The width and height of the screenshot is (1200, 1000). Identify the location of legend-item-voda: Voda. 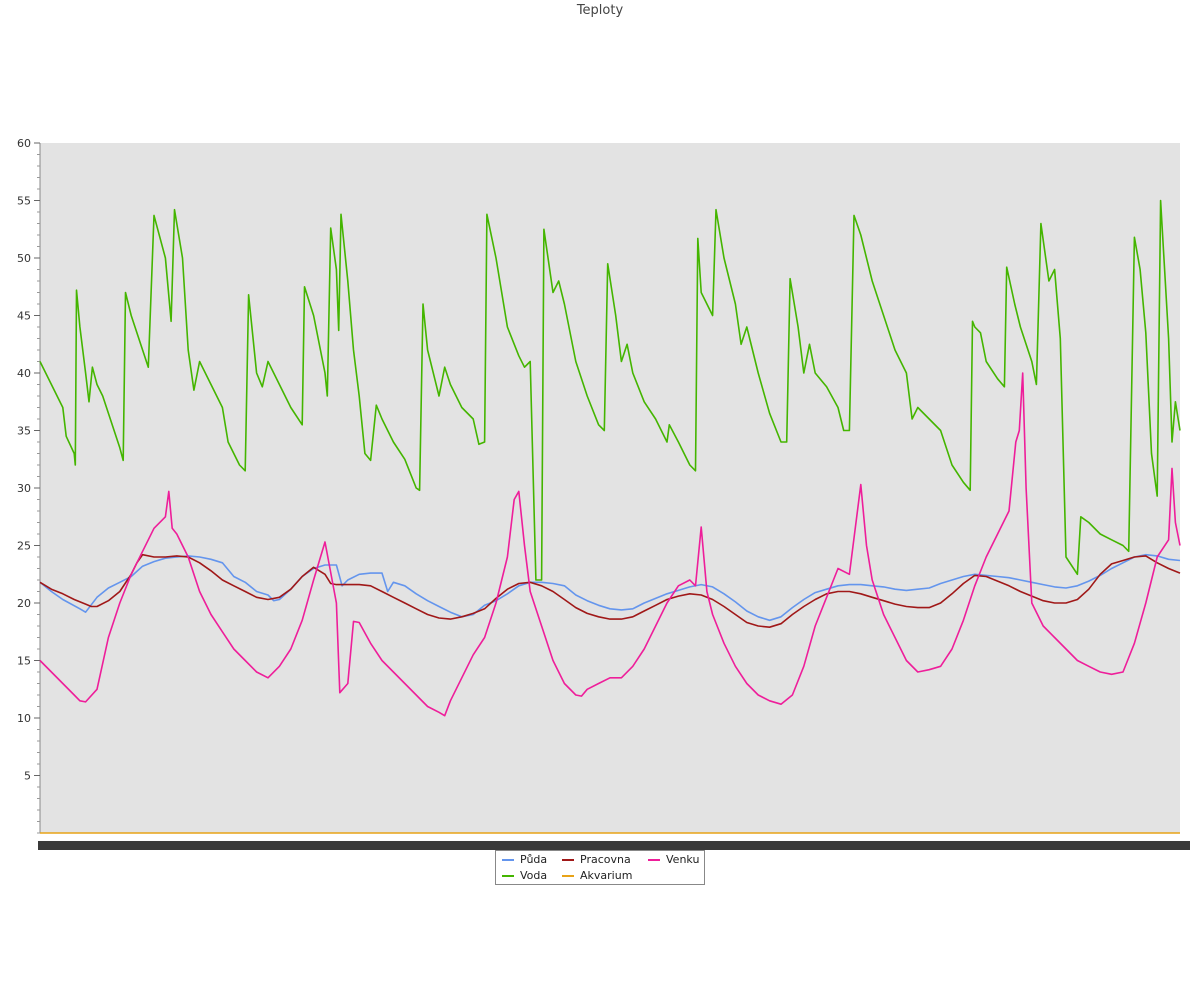
(524, 876).